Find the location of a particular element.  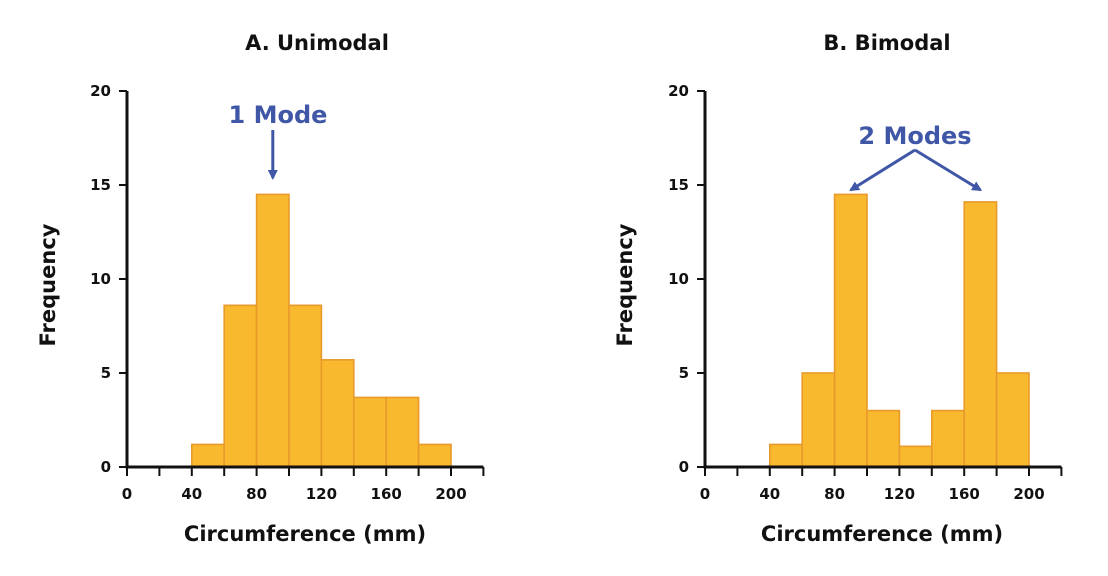

chart-title: B. Bimodal is located at coordinates (886, 43).